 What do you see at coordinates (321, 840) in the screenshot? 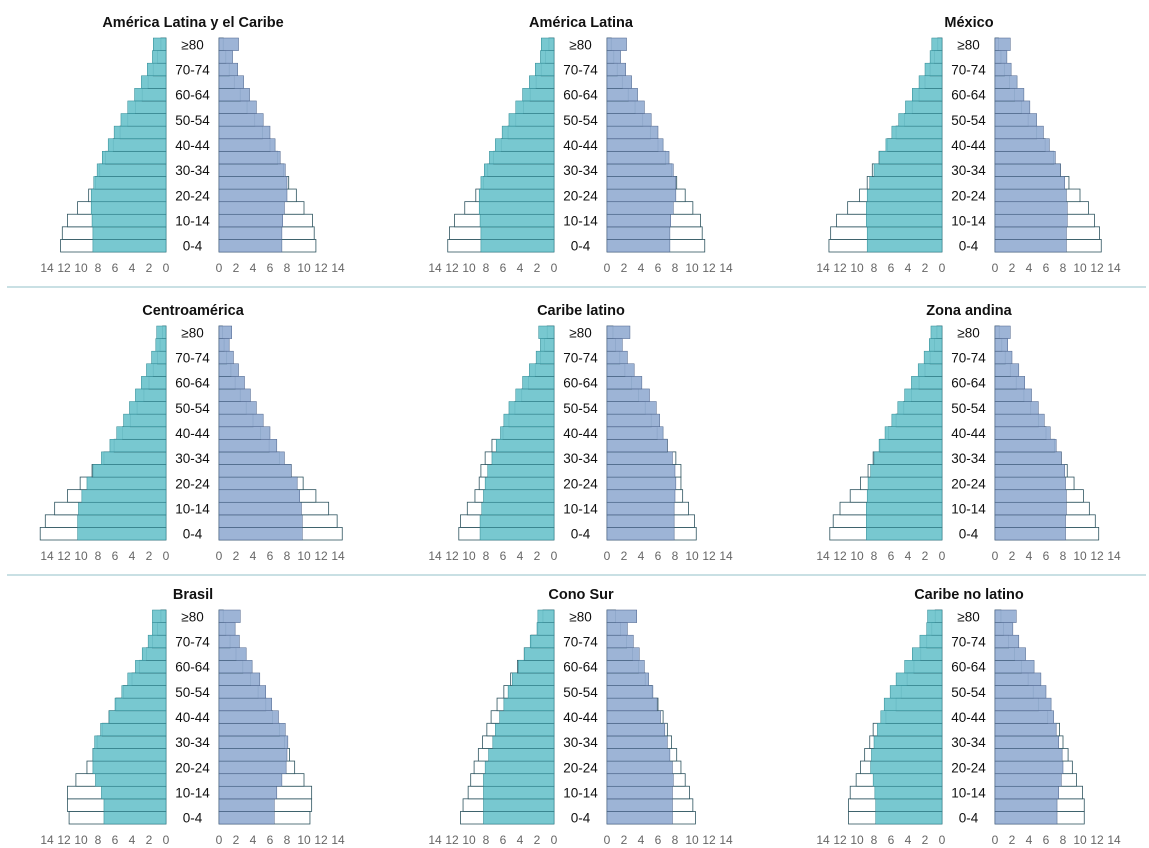
I see `x-tick-label-right: 12` at bounding box center [321, 840].